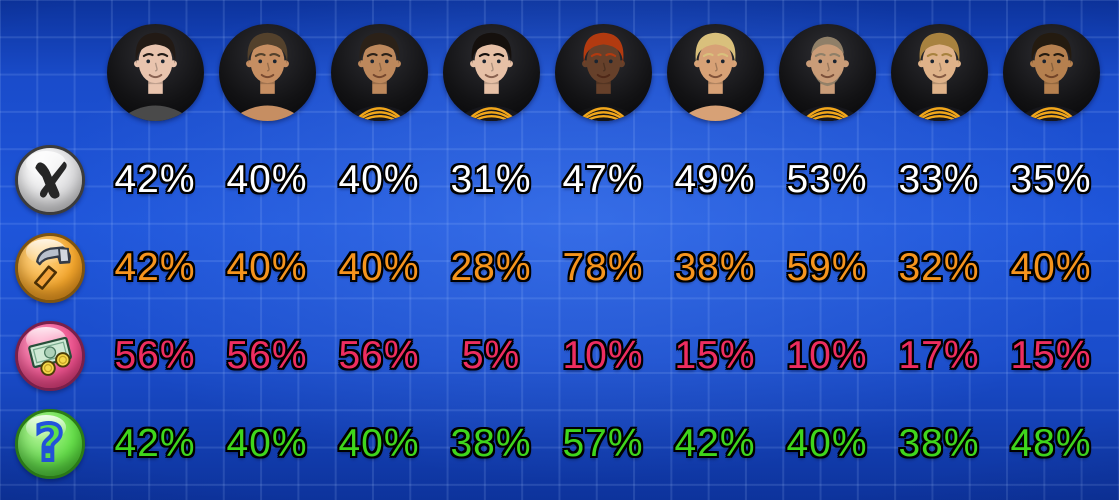 The image size is (1119, 500). Describe the element at coordinates (1051, 179) in the screenshot. I see `stat-combat-col-9: 35%` at that location.